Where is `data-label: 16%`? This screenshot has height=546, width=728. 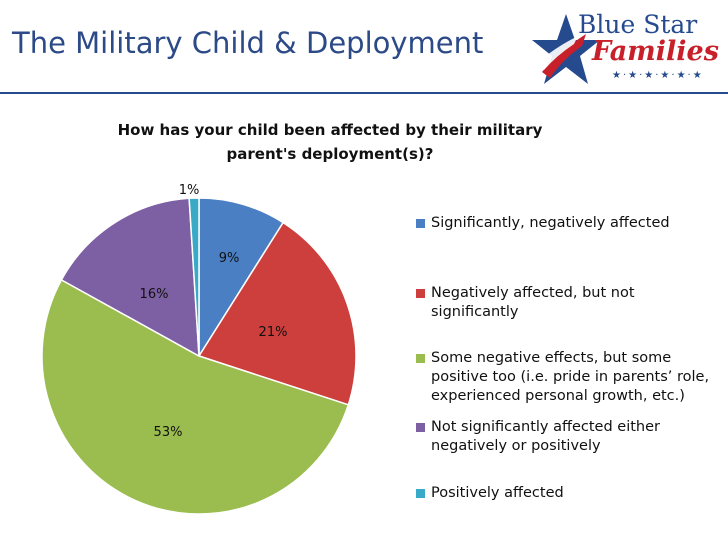
data-label: 16% is located at coordinates (154, 294).